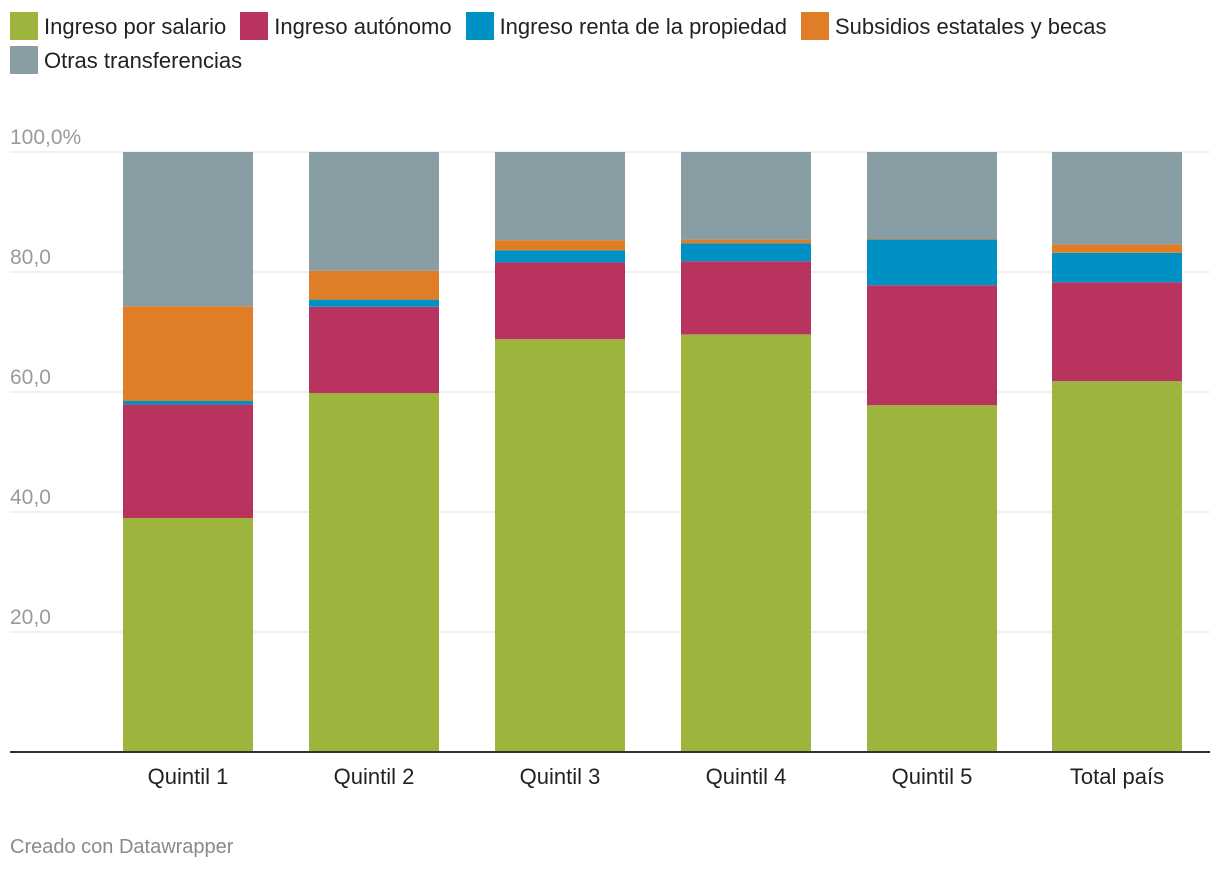  Describe the element at coordinates (188, 776) in the screenshot. I see `x-tick-label: Quintil 1` at that location.